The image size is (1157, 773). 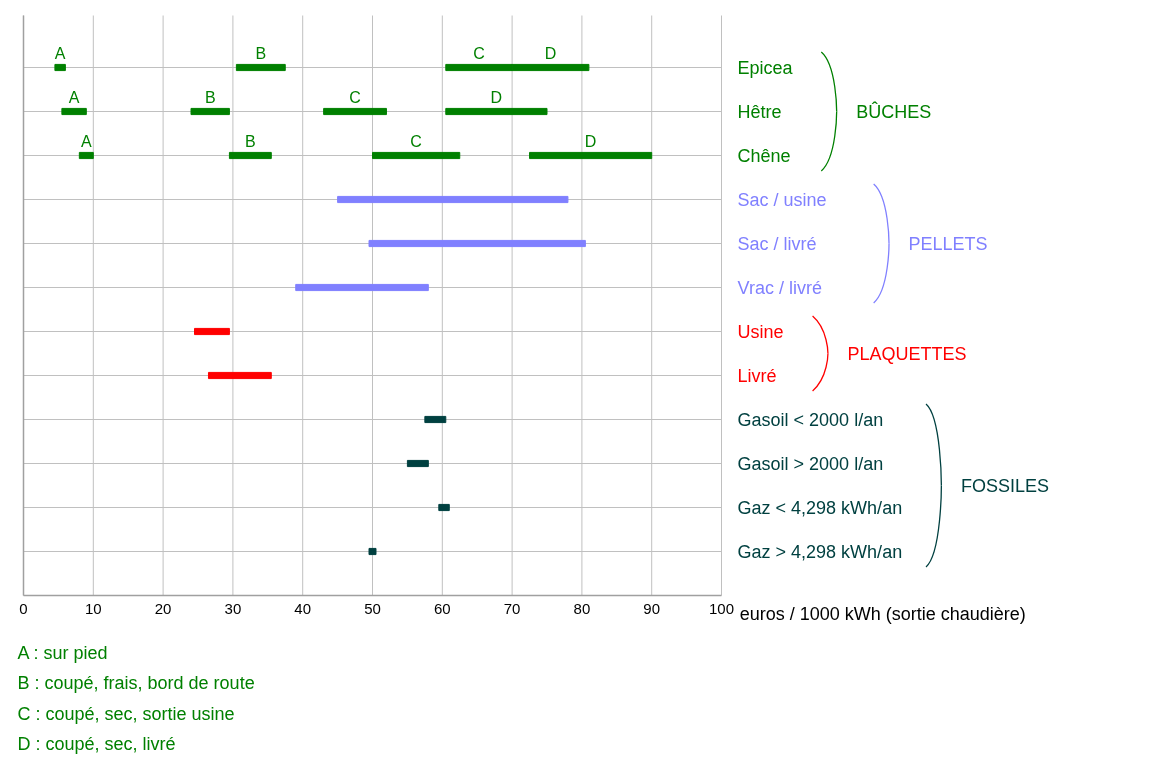 I want to click on text: C : coupé, sec, sortie usine, so click(x=126, y=713).